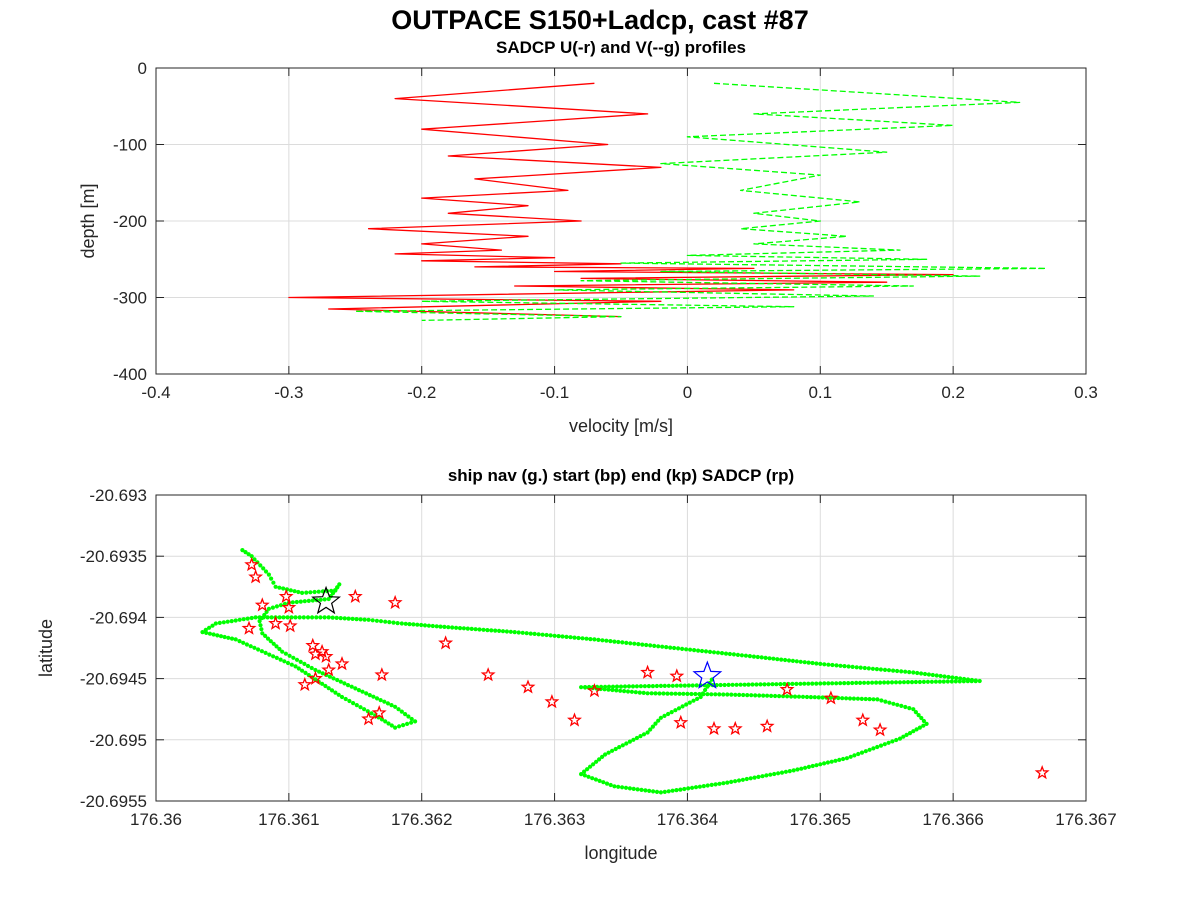  What do you see at coordinates (820, 819) in the screenshot?
I see `nav-x-tick-label: 176.365` at bounding box center [820, 819].